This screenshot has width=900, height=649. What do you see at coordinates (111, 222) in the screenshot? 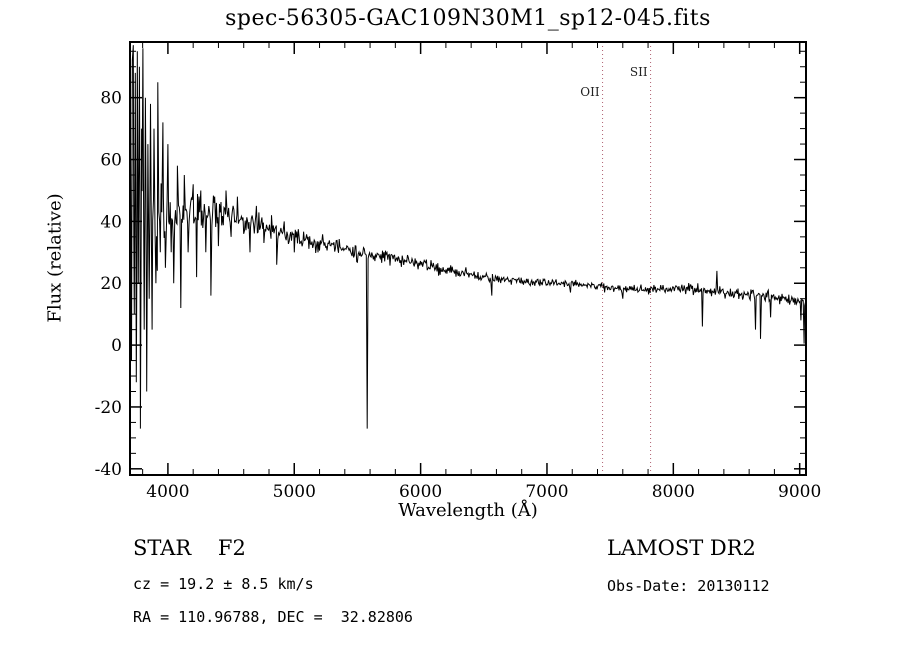
I see `y-tick-label: 40` at bounding box center [111, 222].